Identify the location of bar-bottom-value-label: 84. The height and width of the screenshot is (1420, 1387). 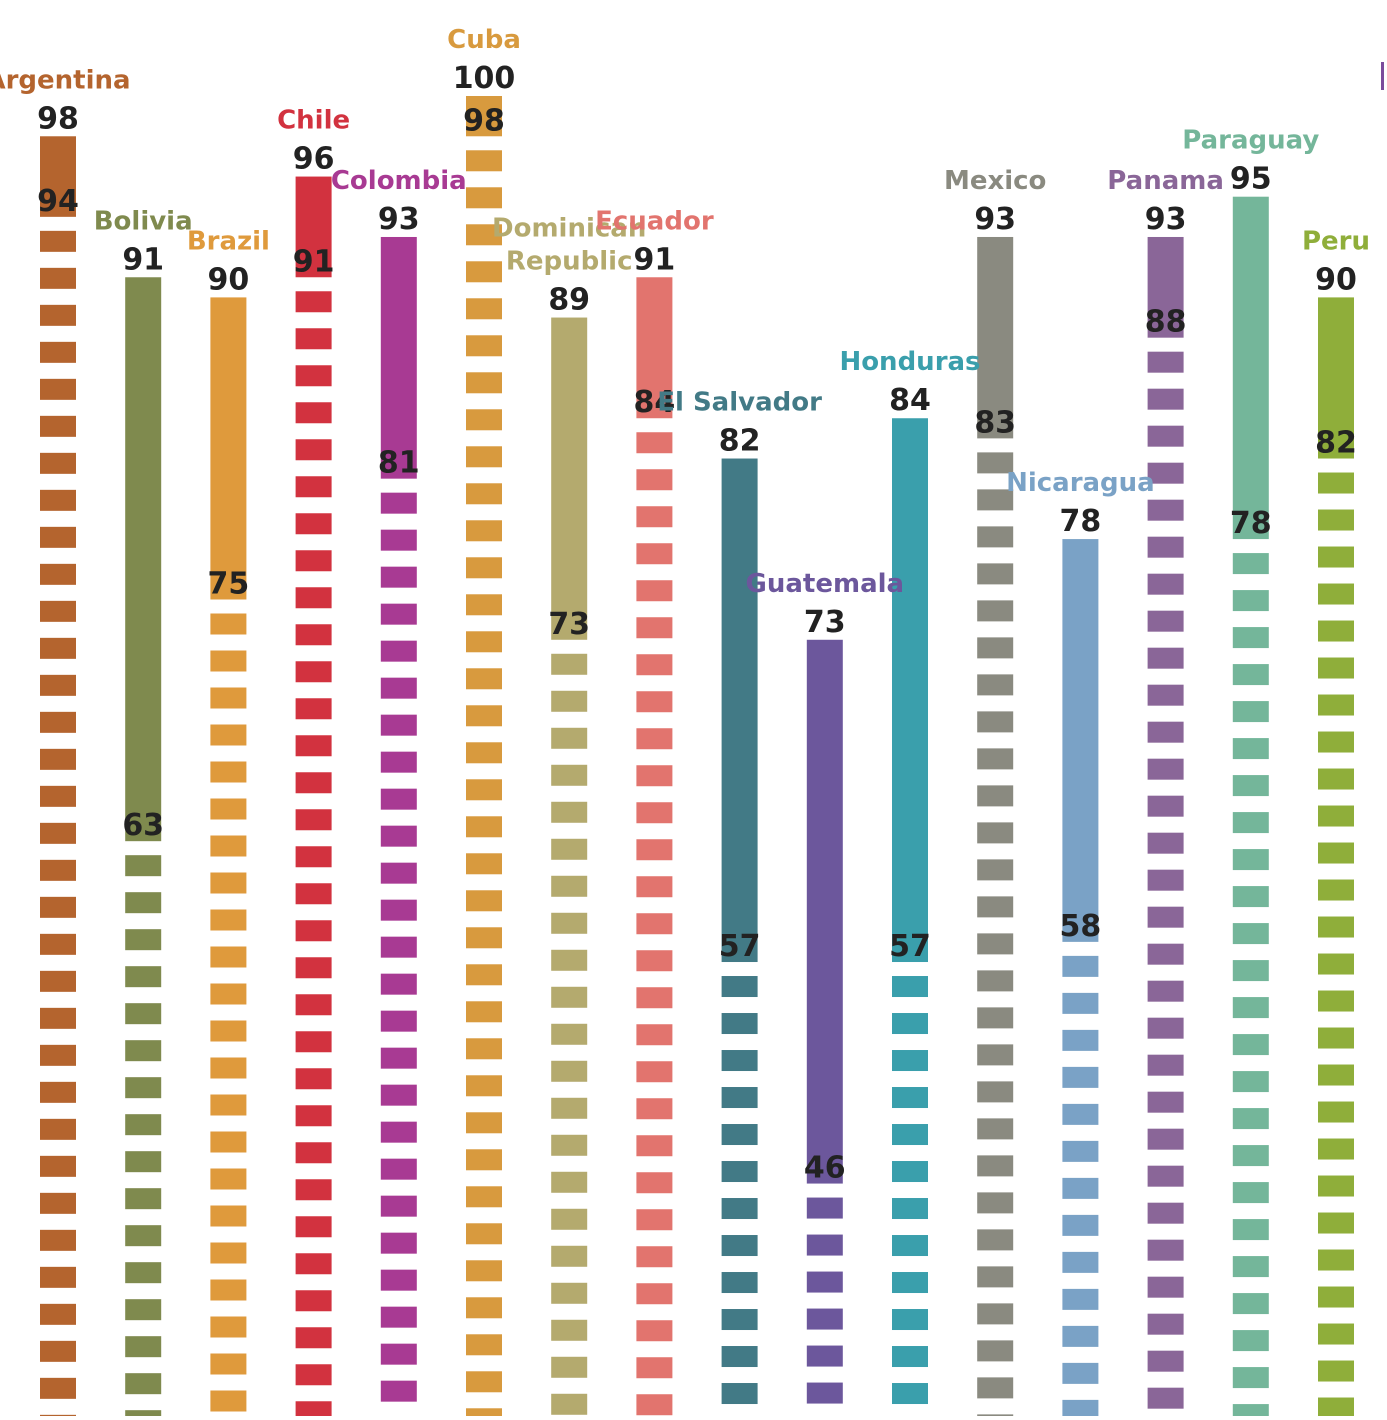
(655, 402).